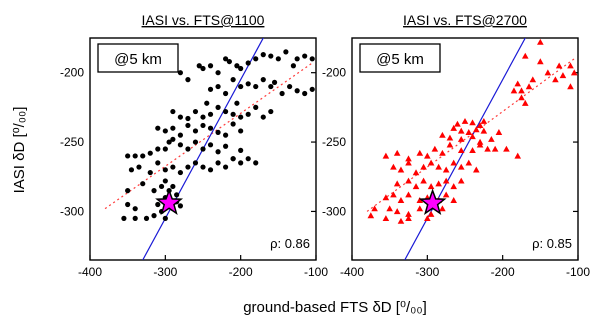 The image size is (595, 320). Describe the element at coordinates (334, 142) in the screenshot. I see `y-tick-label: -250` at that location.